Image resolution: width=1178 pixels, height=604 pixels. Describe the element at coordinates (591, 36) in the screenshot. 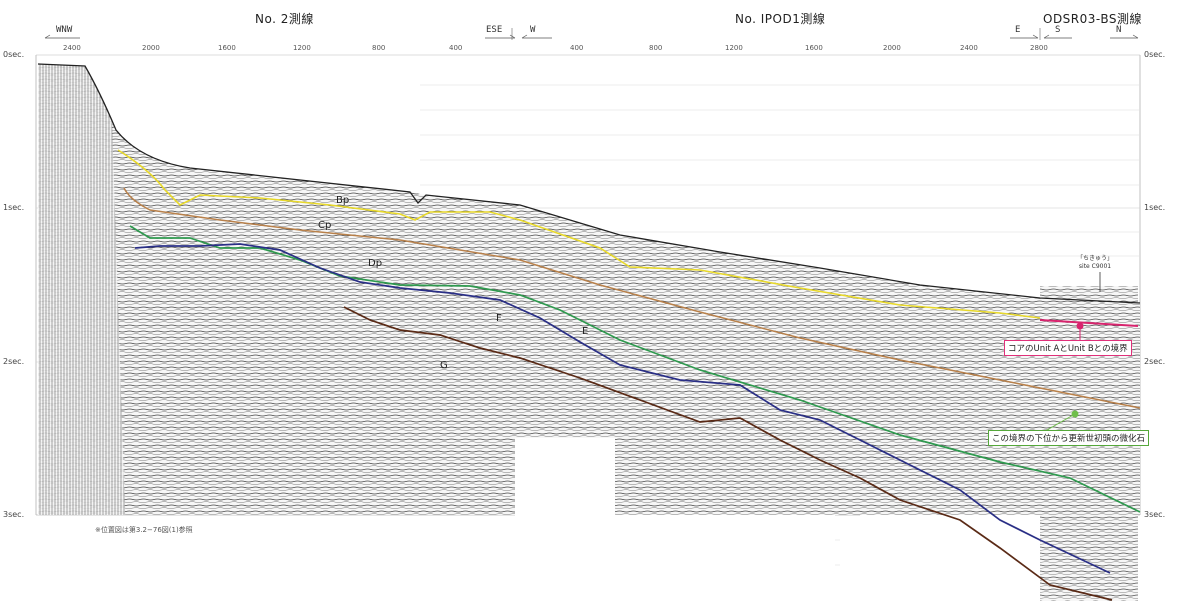

I see `direction-arrows` at that location.